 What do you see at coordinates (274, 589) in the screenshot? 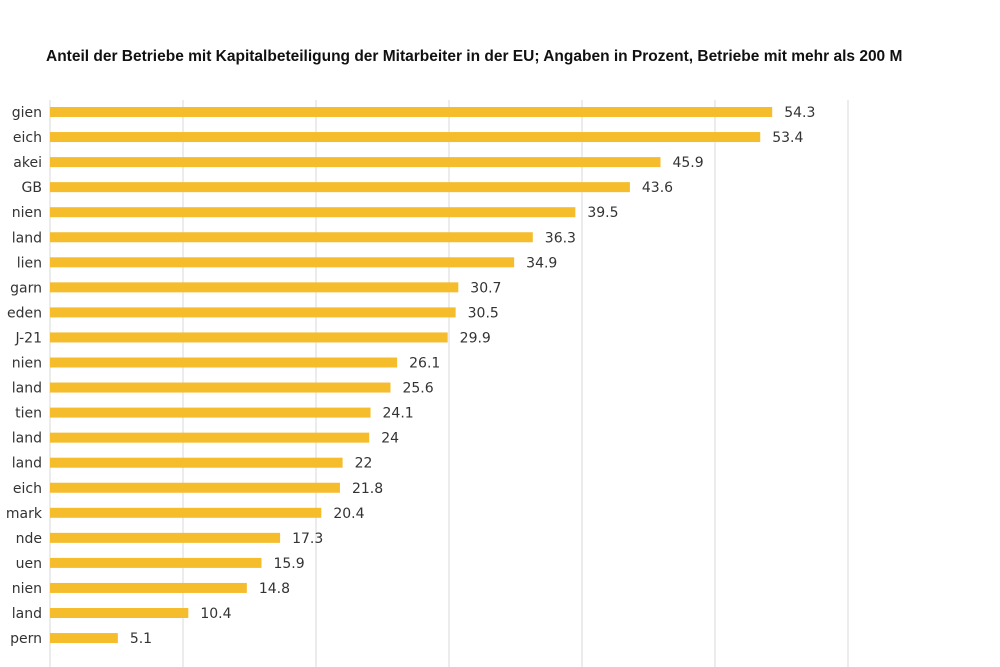
I see `value-label-20: 14.8` at bounding box center [274, 589].